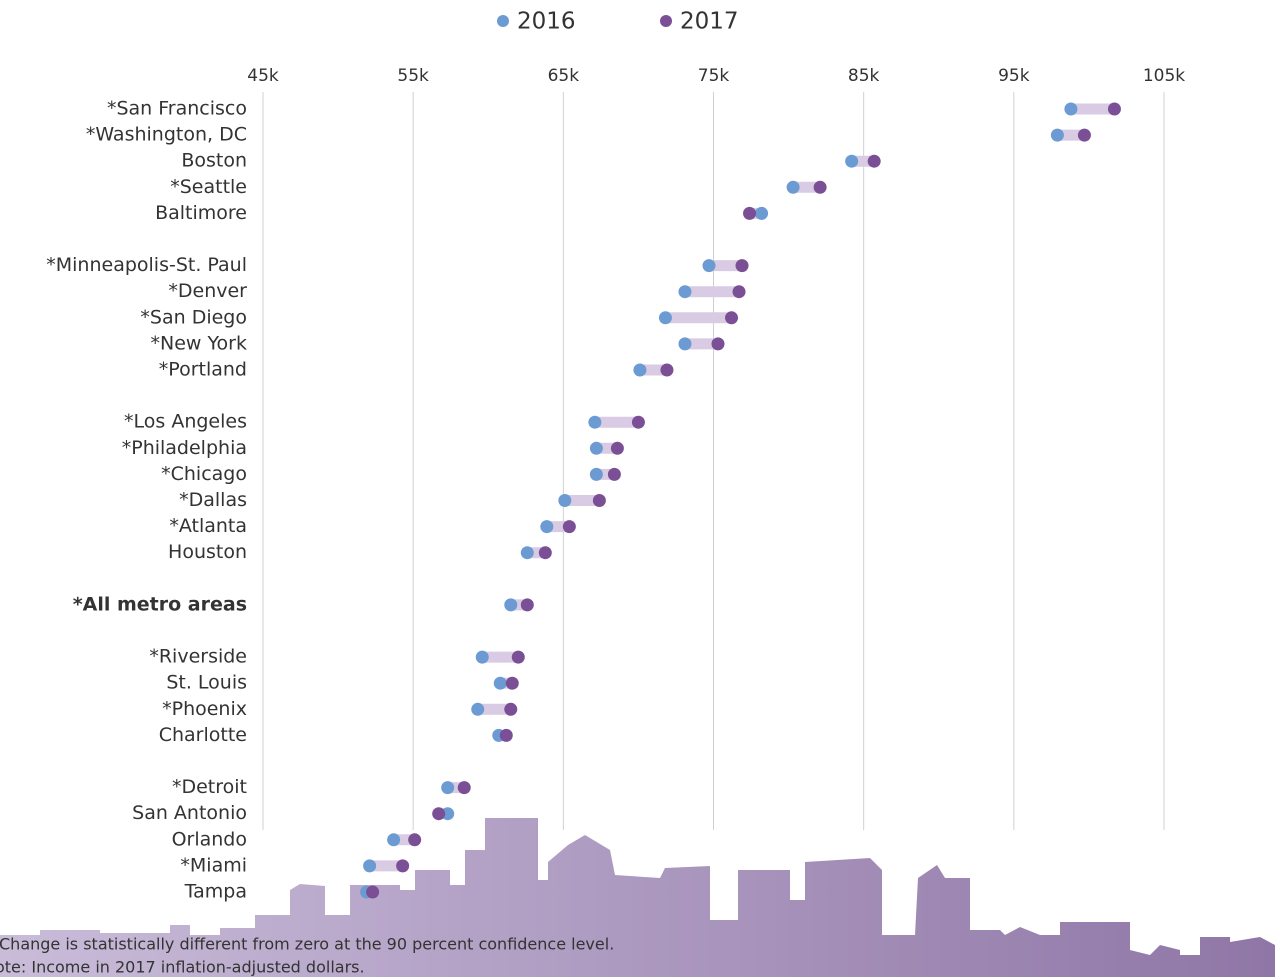  I want to click on y-tick-label: *Denver, so click(207, 291).